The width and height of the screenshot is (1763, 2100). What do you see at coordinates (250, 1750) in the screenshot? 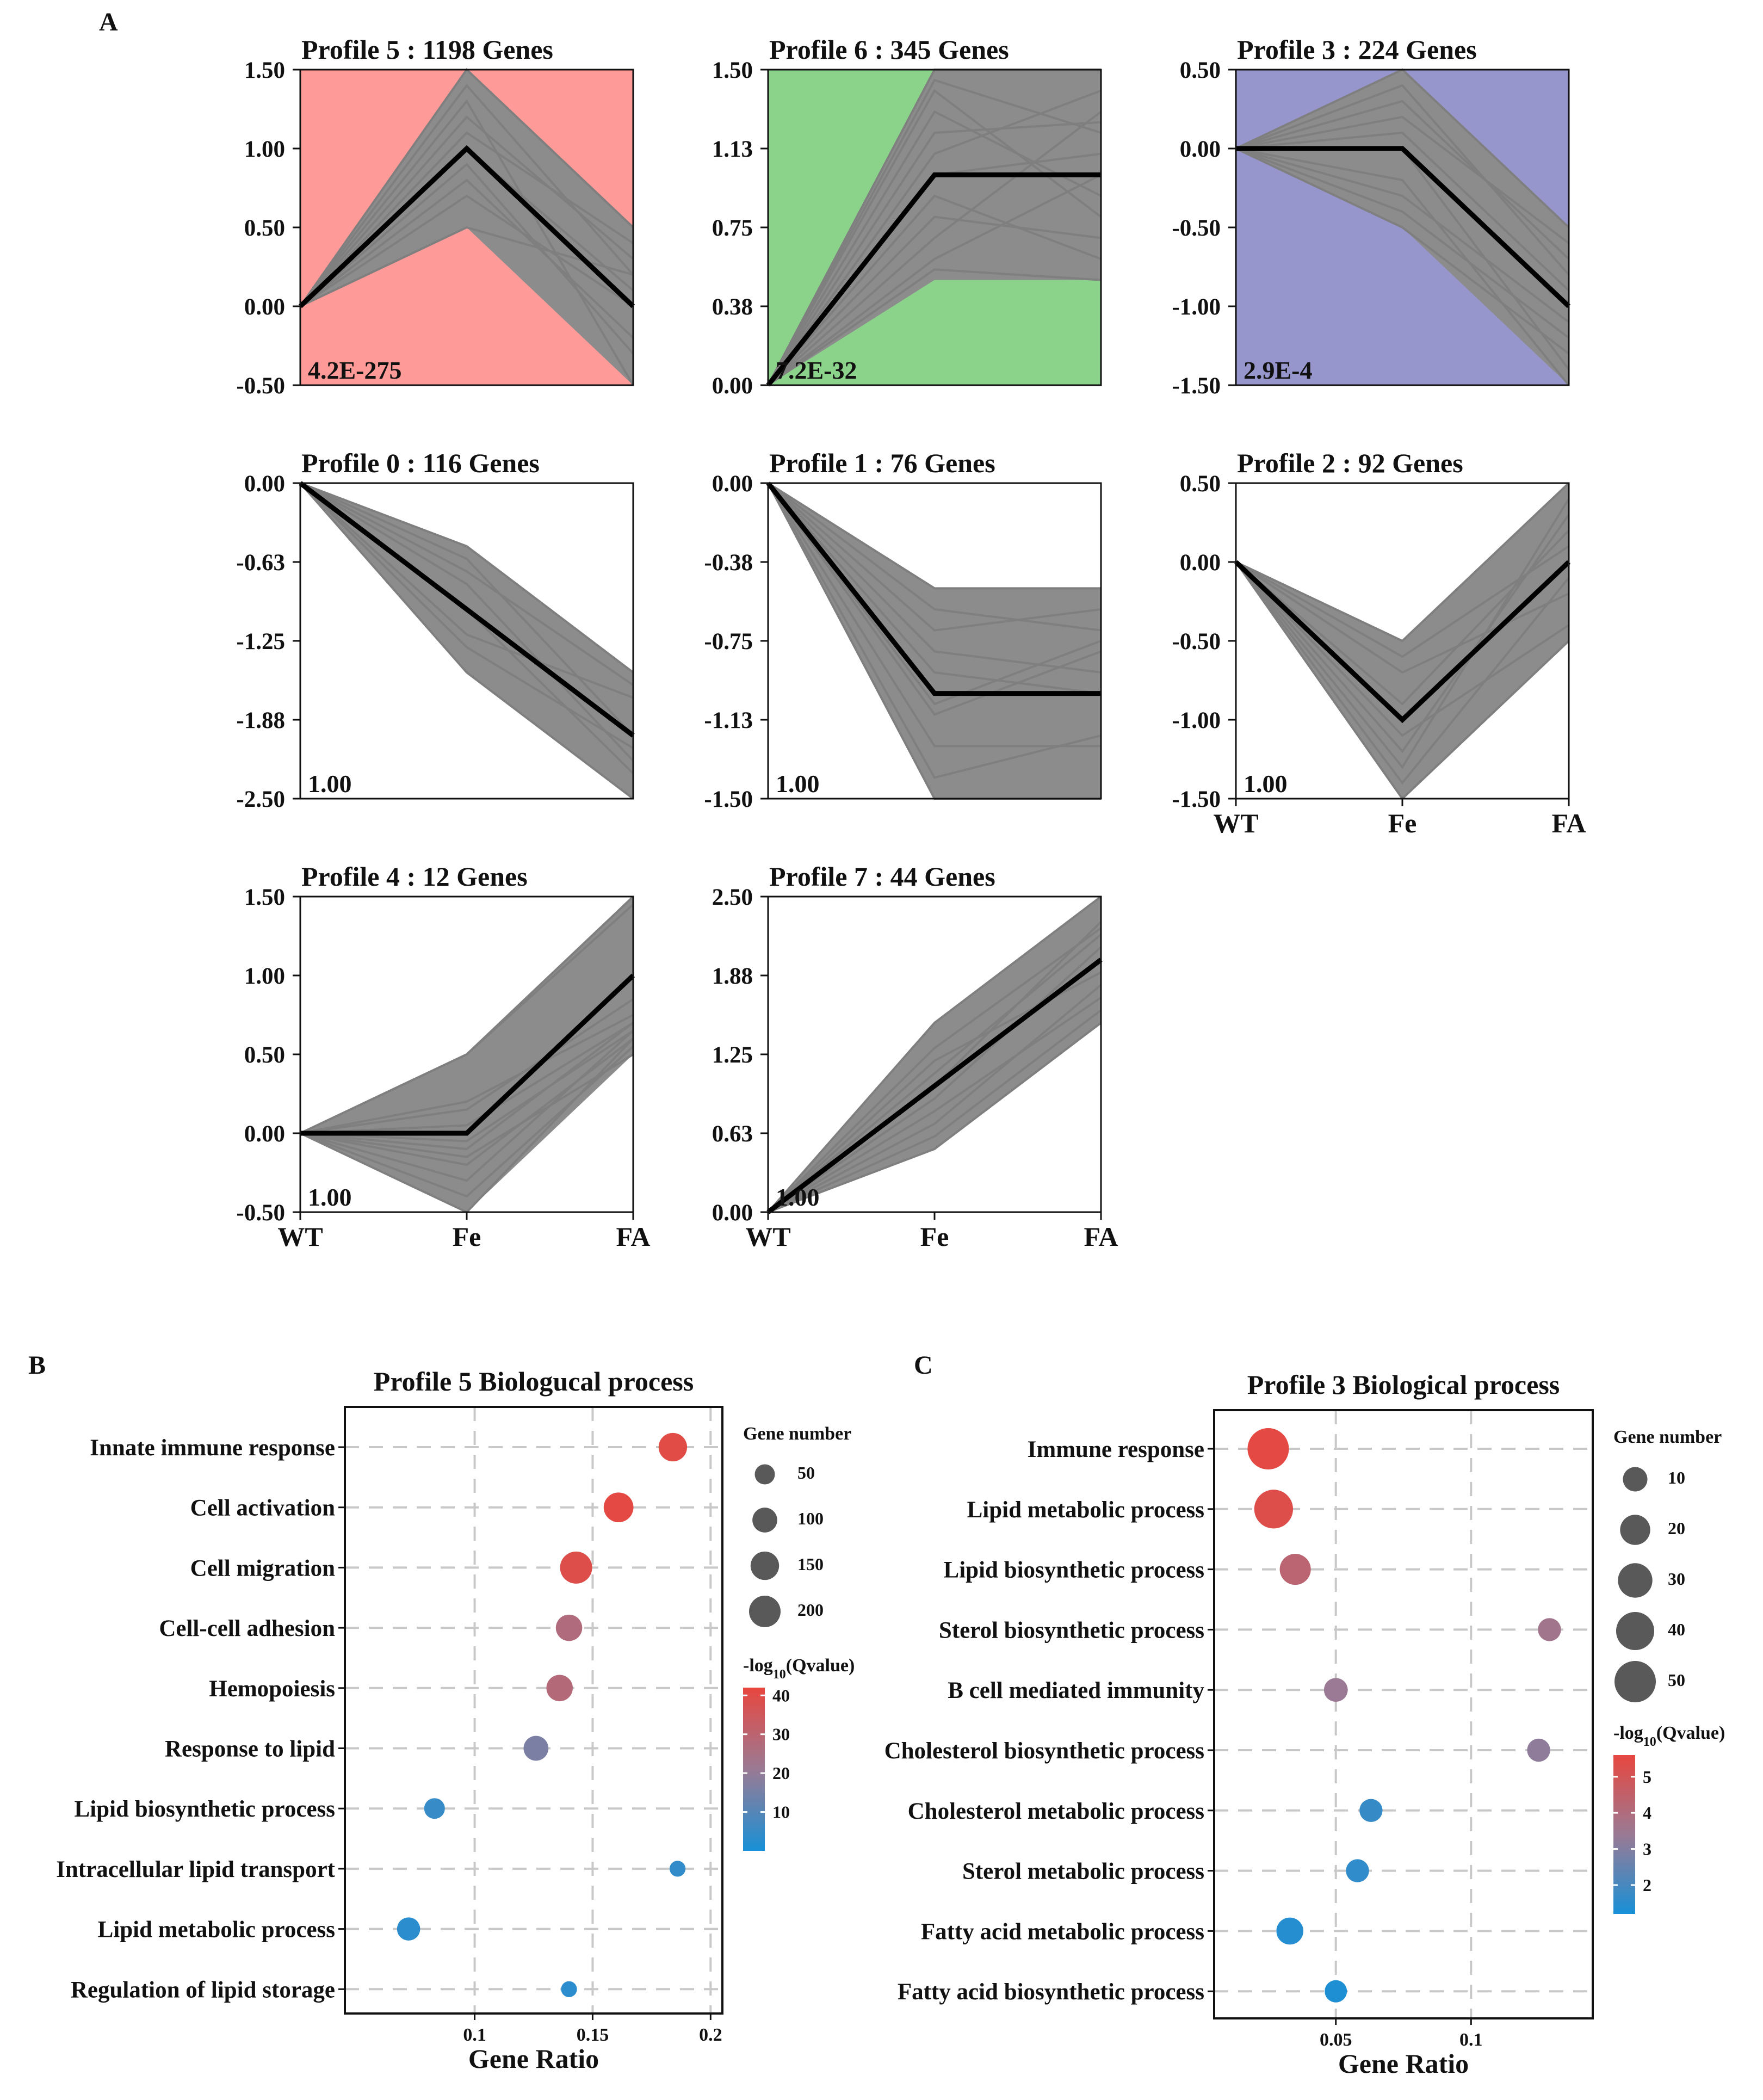
I see `category-label: Response to lipid` at bounding box center [250, 1750].